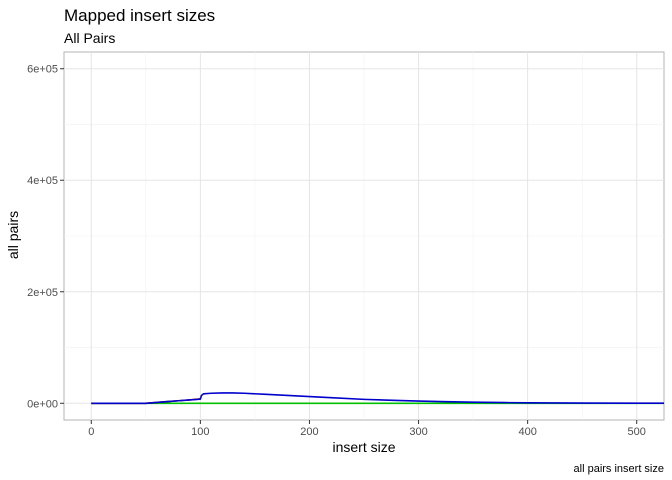 This screenshot has height=480, width=672. What do you see at coordinates (418, 432) in the screenshot?
I see `x-tick-label: 300` at bounding box center [418, 432].